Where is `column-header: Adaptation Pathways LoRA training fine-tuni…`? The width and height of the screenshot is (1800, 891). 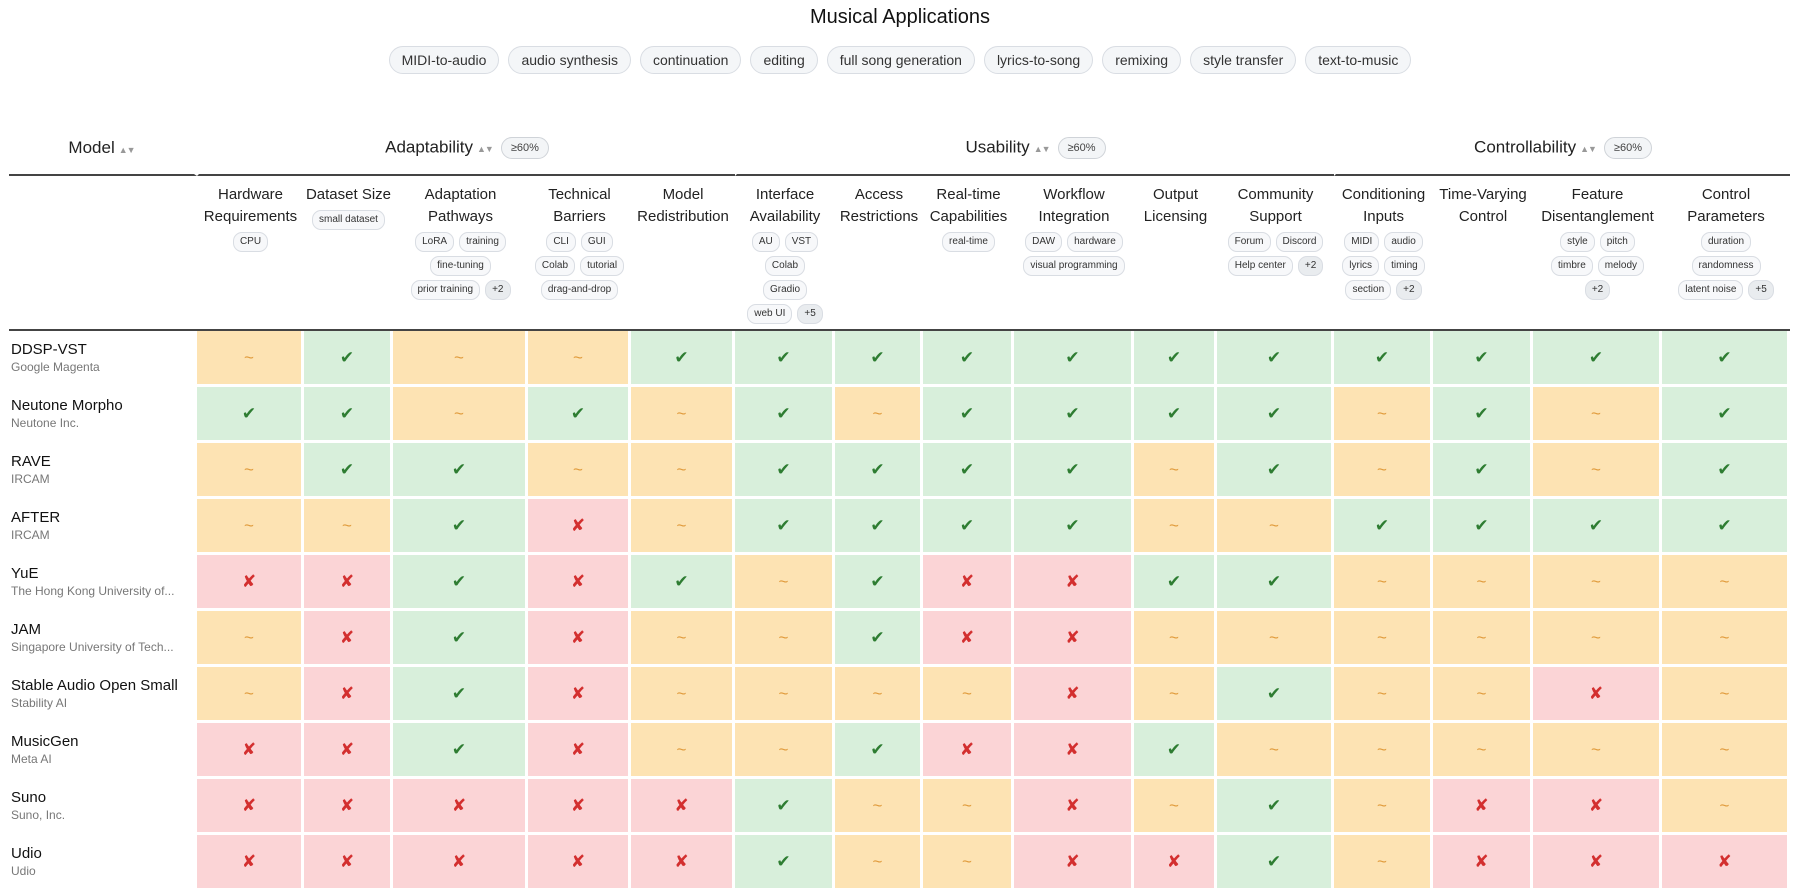 column-header: Adaptation Pathways LoRA training fine-tuni… is located at coordinates (460, 253).